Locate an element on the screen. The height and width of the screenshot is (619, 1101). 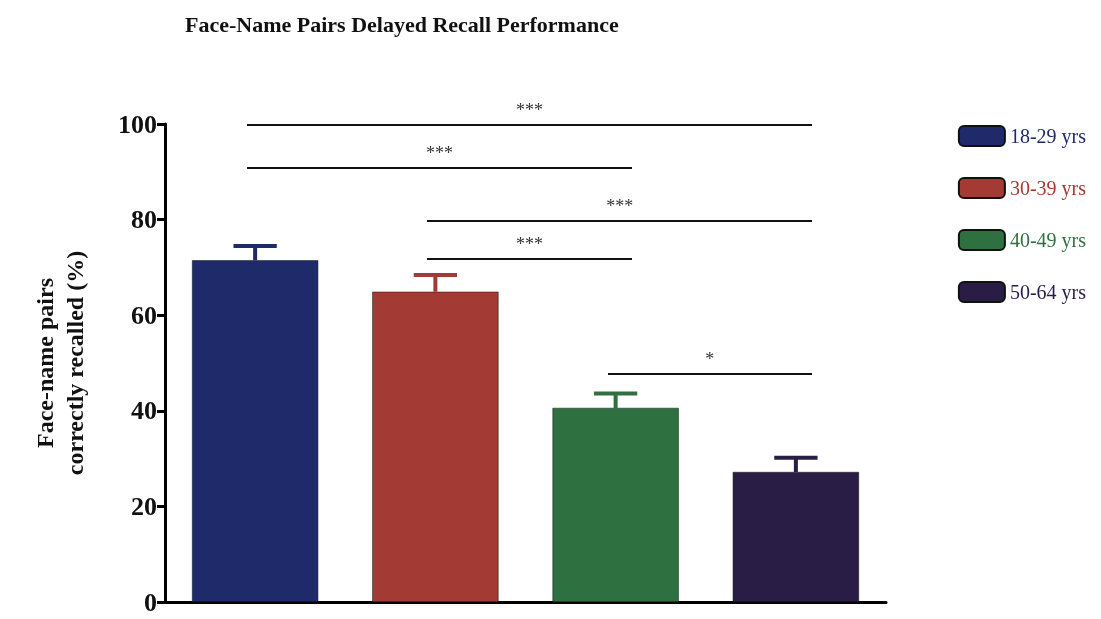
legend-label: 40-49 yrs is located at coordinates (1048, 240).